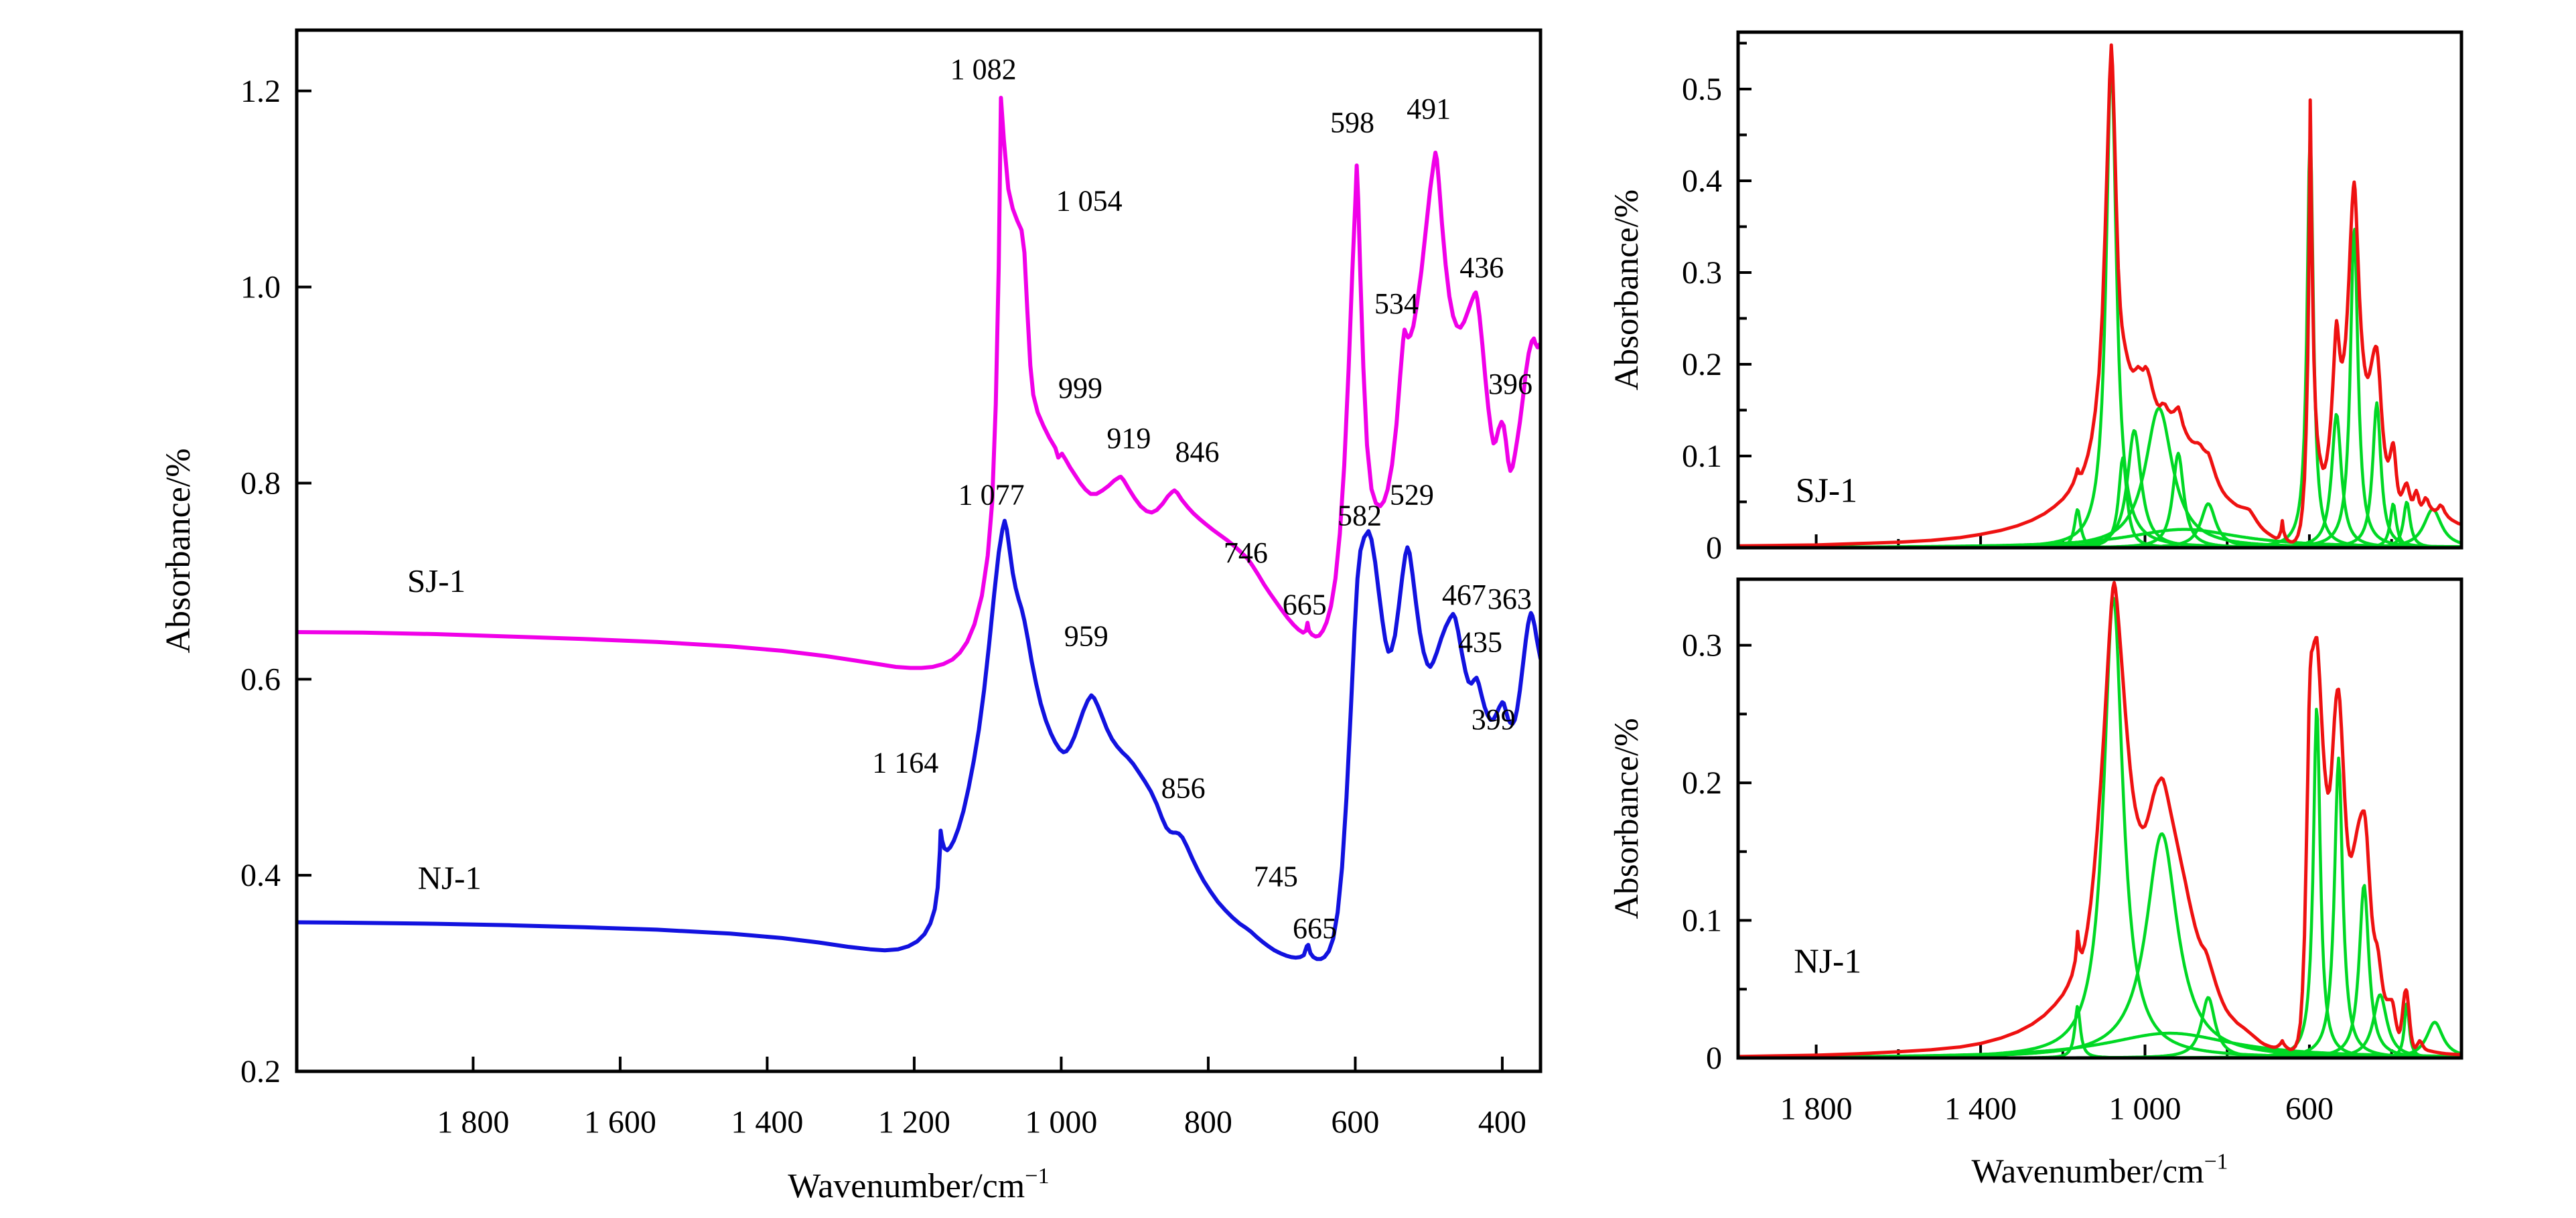 The image size is (2576, 1218). I want to click on x-tick-label: 1 600, so click(620, 1122).